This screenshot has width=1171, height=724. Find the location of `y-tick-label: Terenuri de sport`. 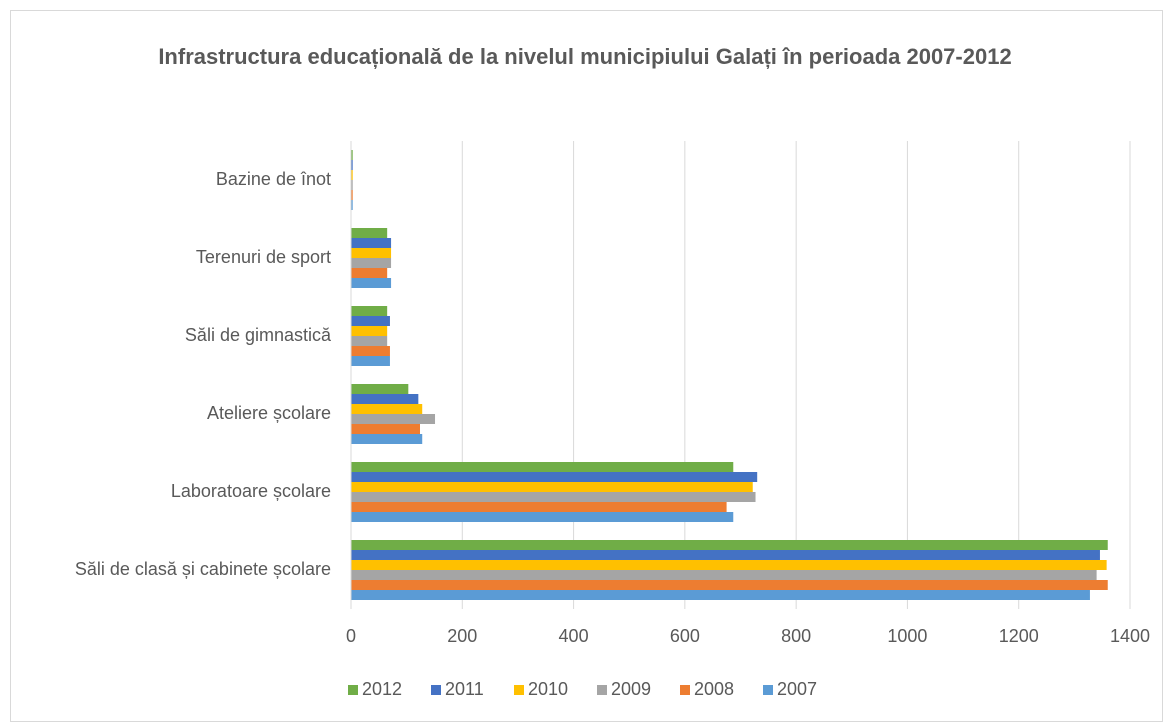

y-tick-label: Terenuri de sport is located at coordinates (263, 257).